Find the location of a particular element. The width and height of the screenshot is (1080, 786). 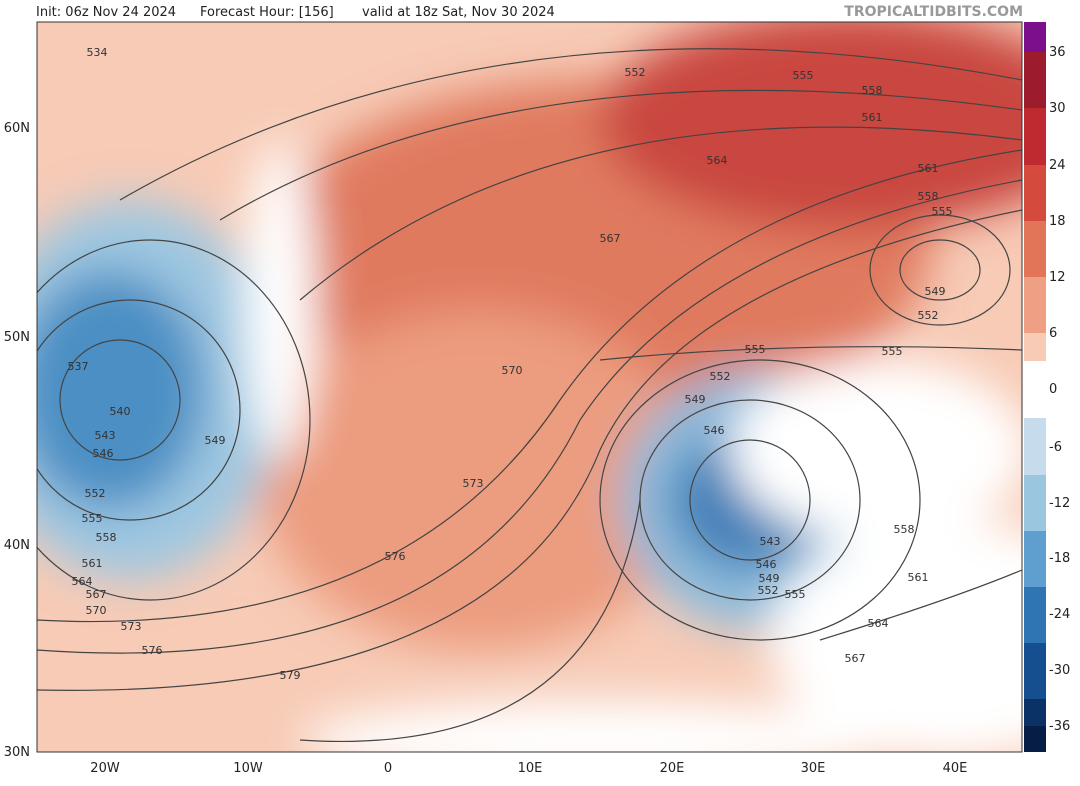

lon-label: 10W is located at coordinates (248, 768).